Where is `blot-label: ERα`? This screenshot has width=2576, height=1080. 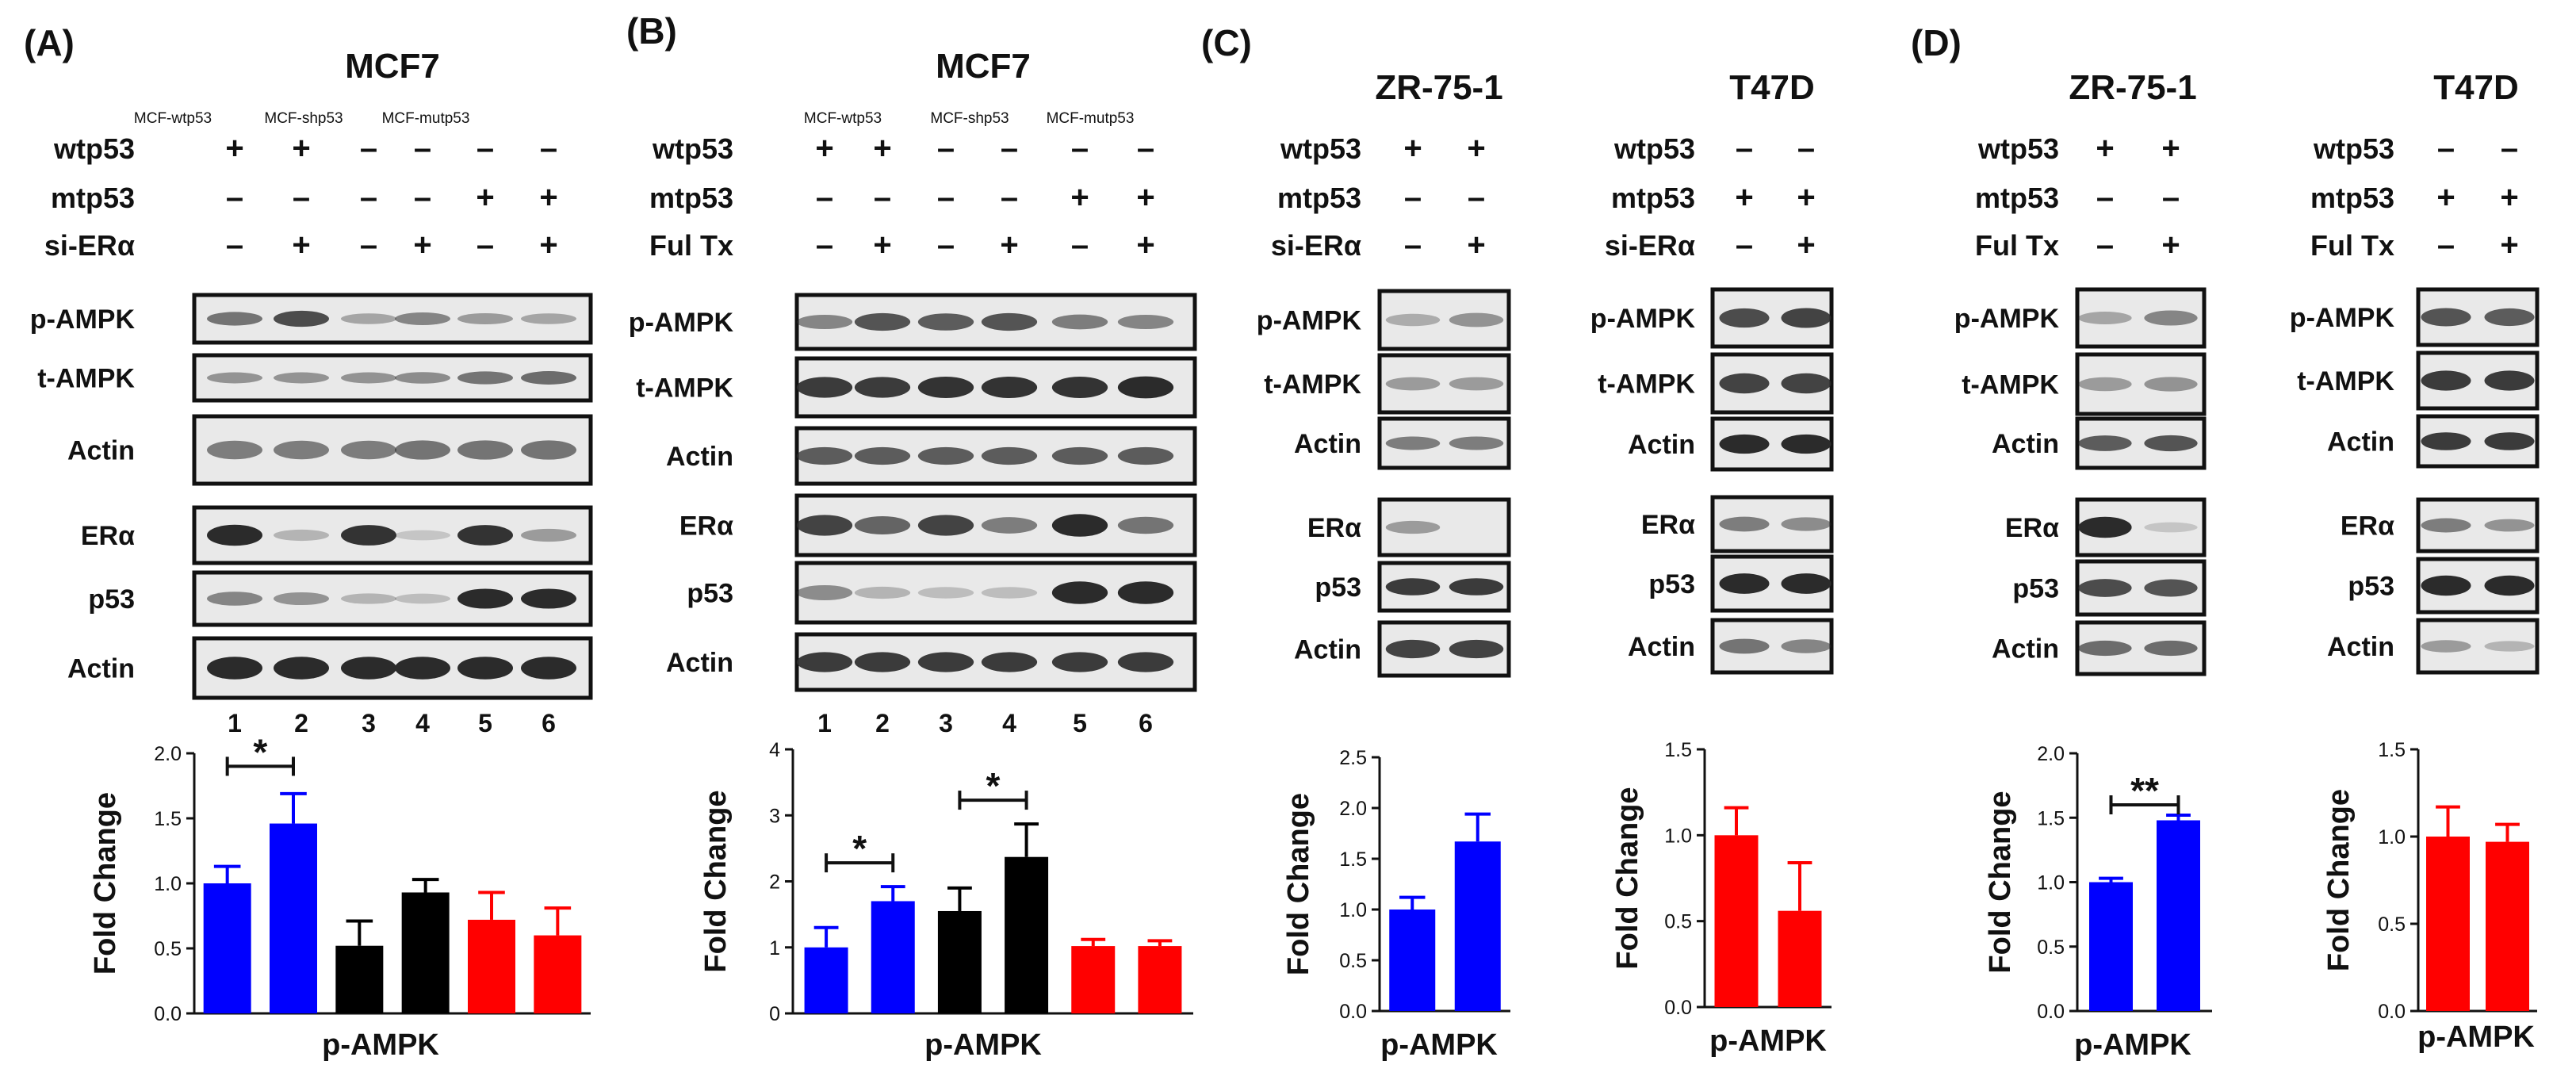 blot-label: ERα is located at coordinates (2367, 526).